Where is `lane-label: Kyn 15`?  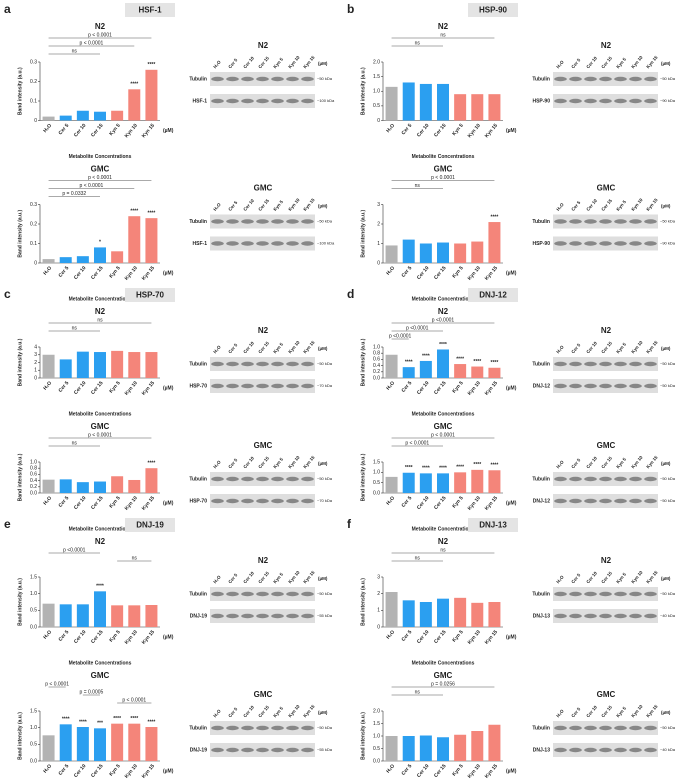 lane-label: Kyn 15 is located at coordinates (652, 577).